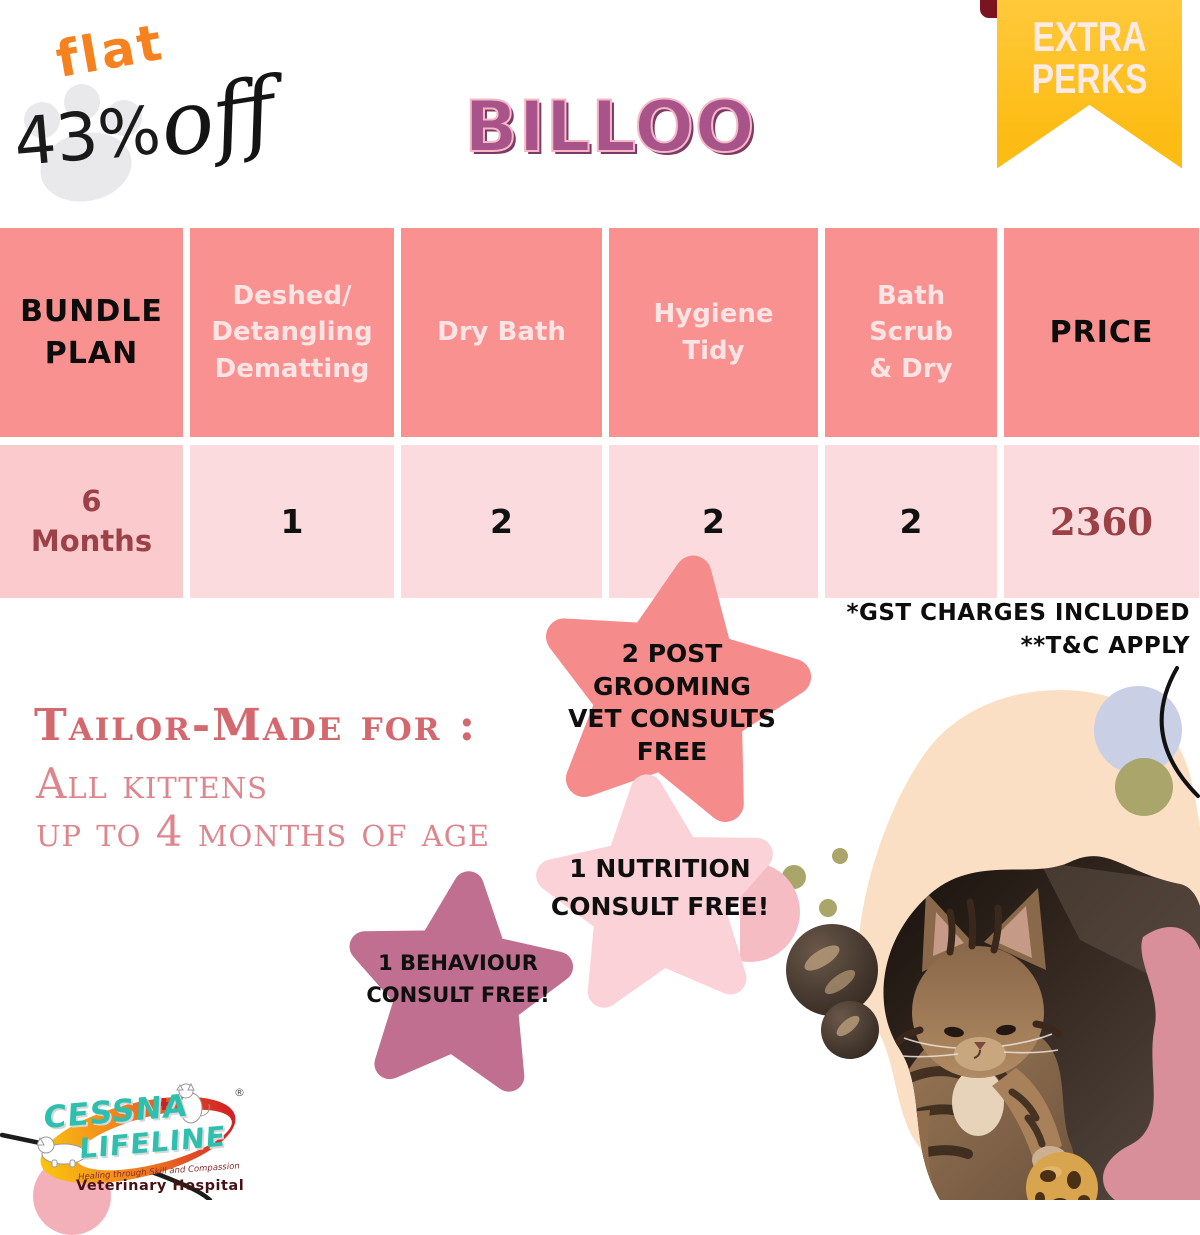 This screenshot has height=1235, width=1200. I want to click on photo-bubble, so click(832, 970).